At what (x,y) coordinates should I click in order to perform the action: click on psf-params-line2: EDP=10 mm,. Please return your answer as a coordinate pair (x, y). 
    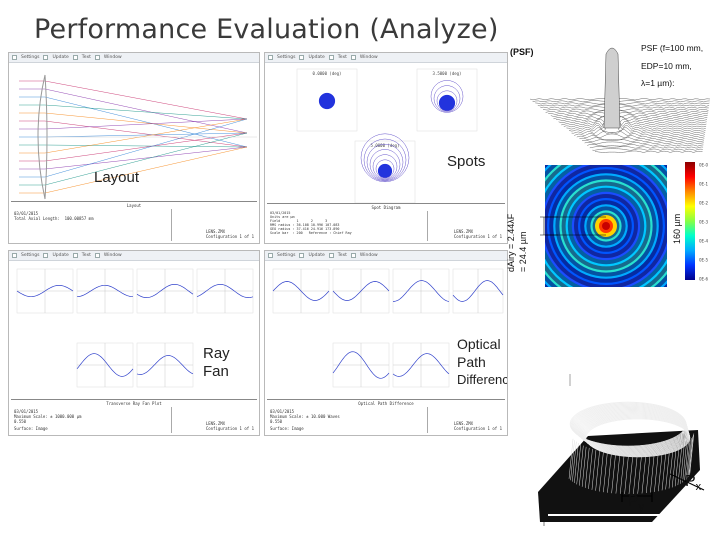
    Looking at the image, I should click on (666, 66).